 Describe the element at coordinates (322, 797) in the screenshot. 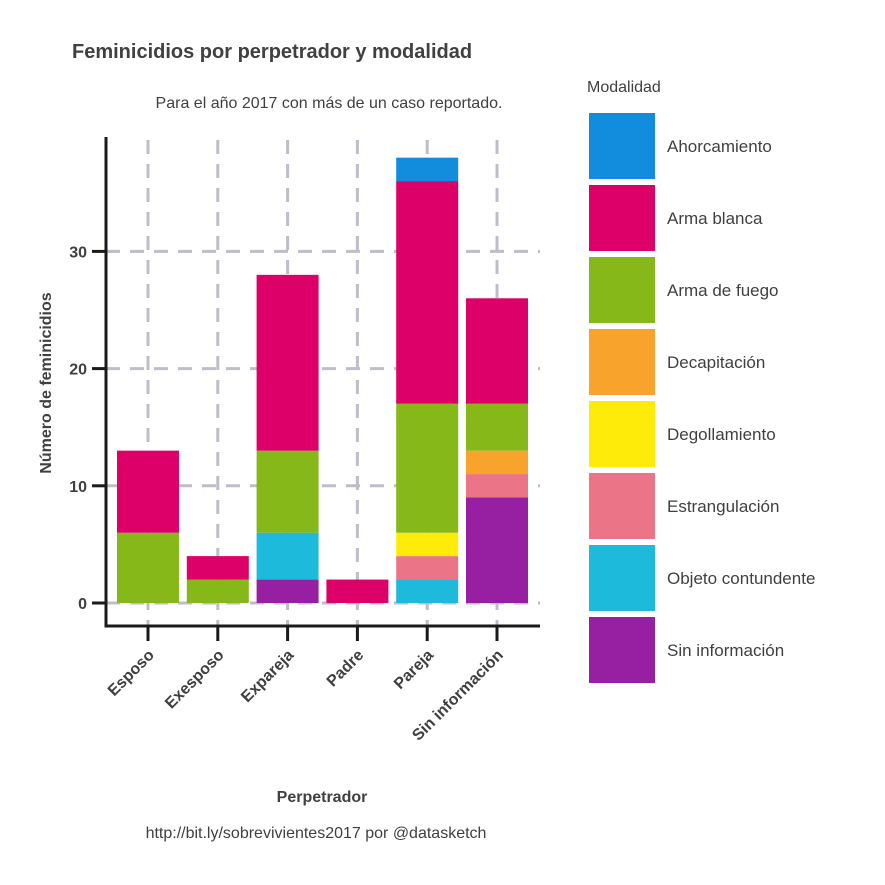

I see `x-axis-title: Perpetrador` at that location.